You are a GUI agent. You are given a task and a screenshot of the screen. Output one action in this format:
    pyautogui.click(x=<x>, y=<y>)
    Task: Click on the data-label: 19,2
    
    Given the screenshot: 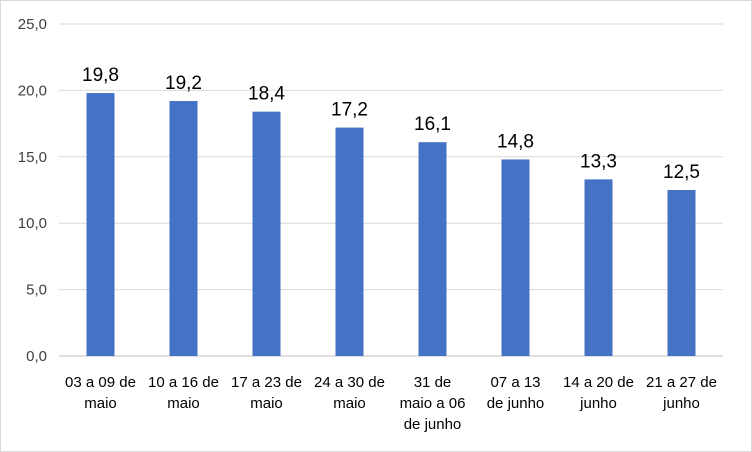 What is the action you would take?
    pyautogui.click(x=183, y=83)
    